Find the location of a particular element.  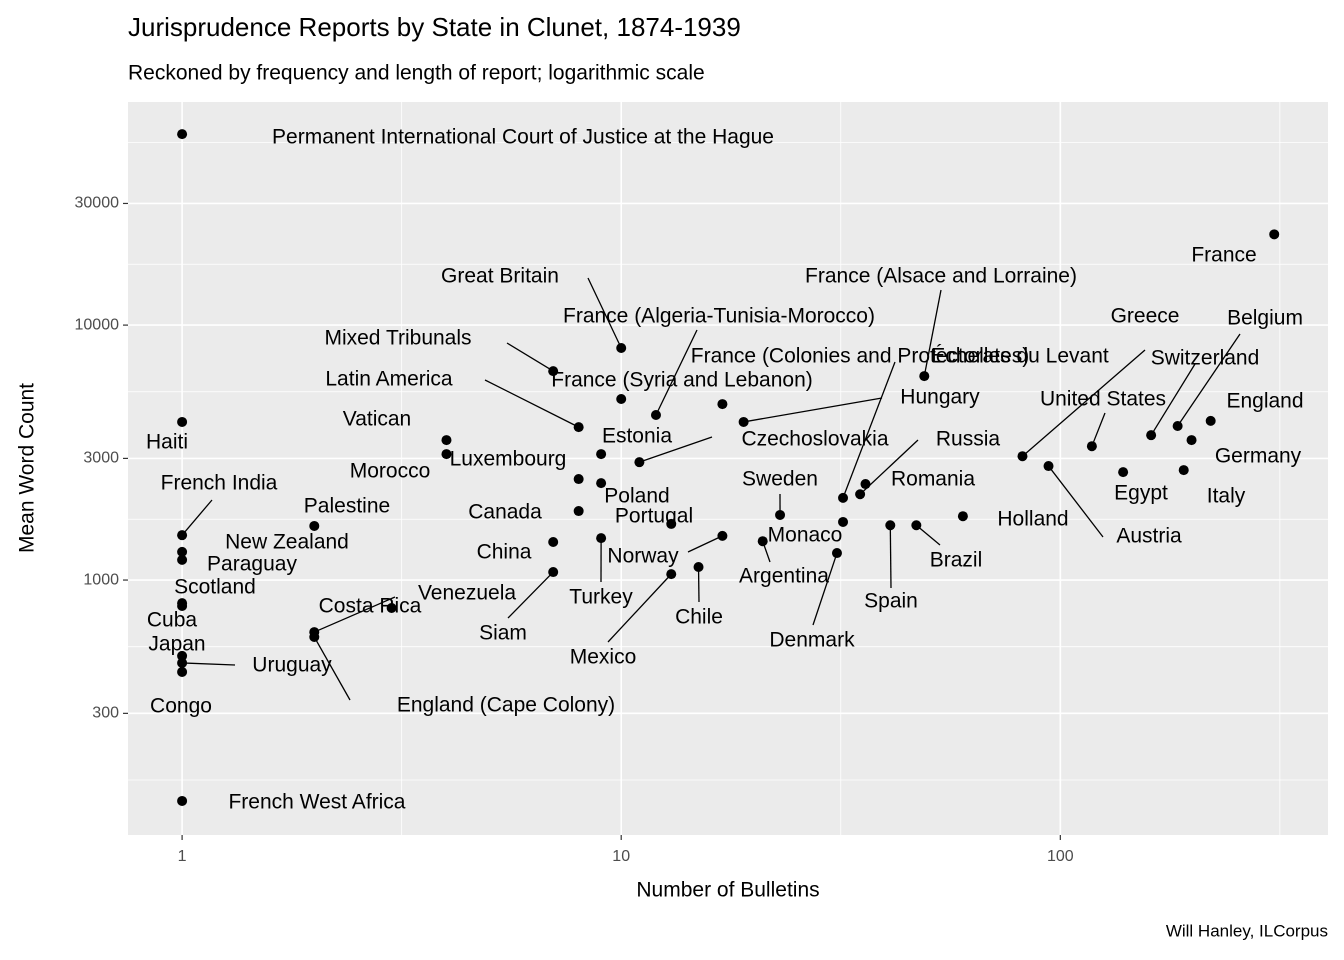

point-label: French West Africa is located at coordinates (316, 802).